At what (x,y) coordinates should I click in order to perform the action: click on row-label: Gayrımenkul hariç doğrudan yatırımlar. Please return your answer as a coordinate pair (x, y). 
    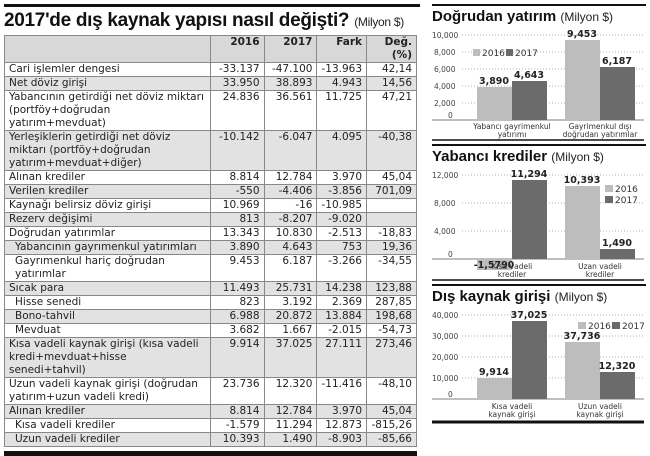
    Looking at the image, I should click on (107, 268).